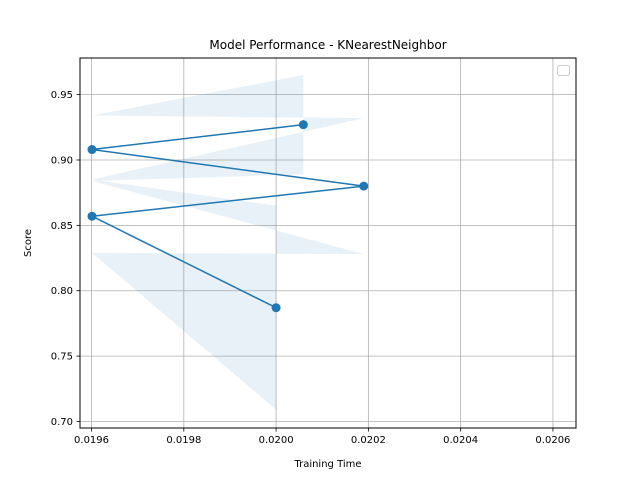 The width and height of the screenshot is (640, 480). Describe the element at coordinates (62, 422) in the screenshot. I see `y-tick-label: 0.70` at that location.